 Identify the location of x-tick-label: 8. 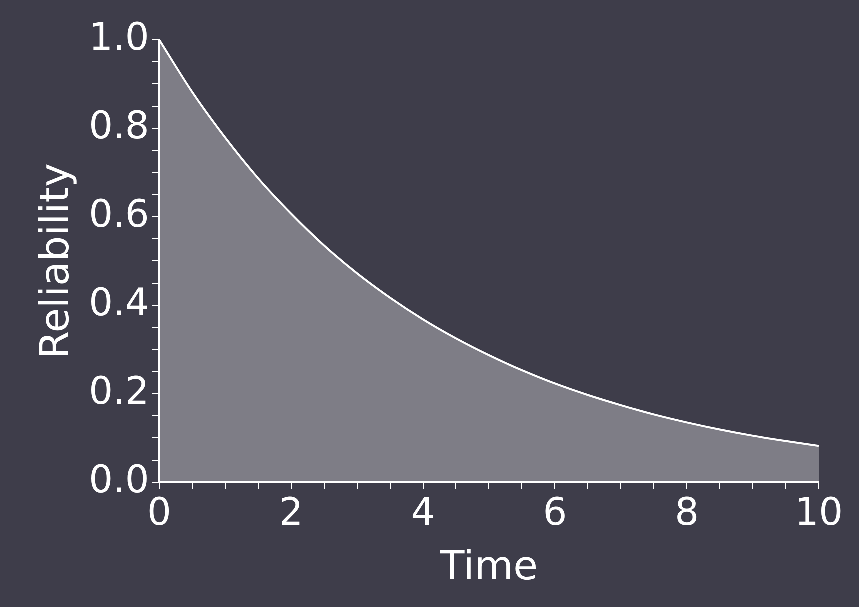
(687, 512).